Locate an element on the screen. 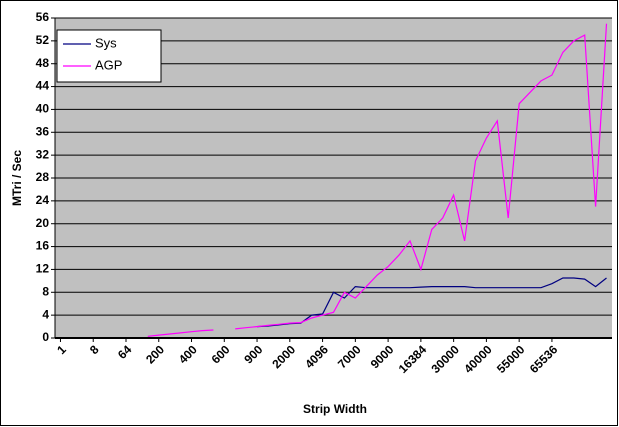 The width and height of the screenshot is (619, 427). data-line is located at coordinates (431, 302).